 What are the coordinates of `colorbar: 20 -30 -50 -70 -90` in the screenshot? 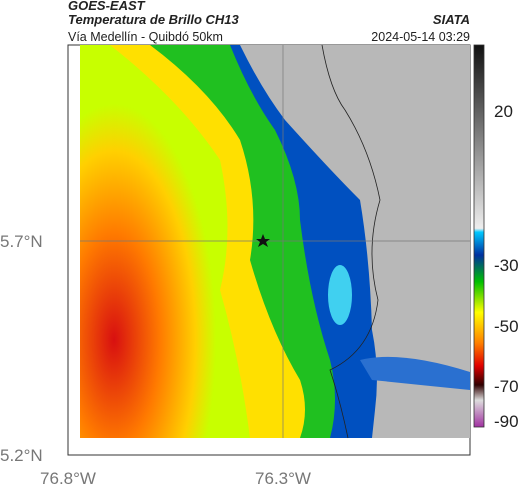 It's located at (496, 237).